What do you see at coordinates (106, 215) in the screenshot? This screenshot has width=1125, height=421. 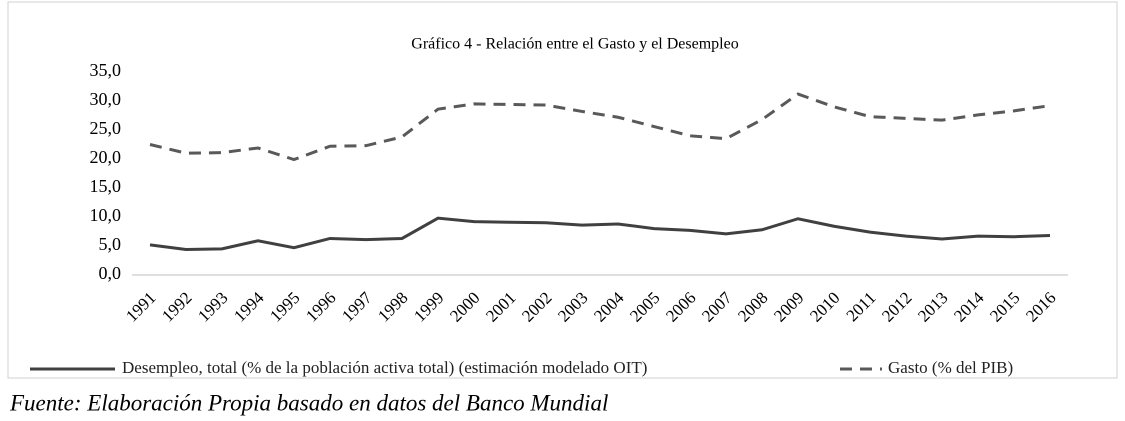 I see `y-tick-label: 10,0` at bounding box center [106, 215].